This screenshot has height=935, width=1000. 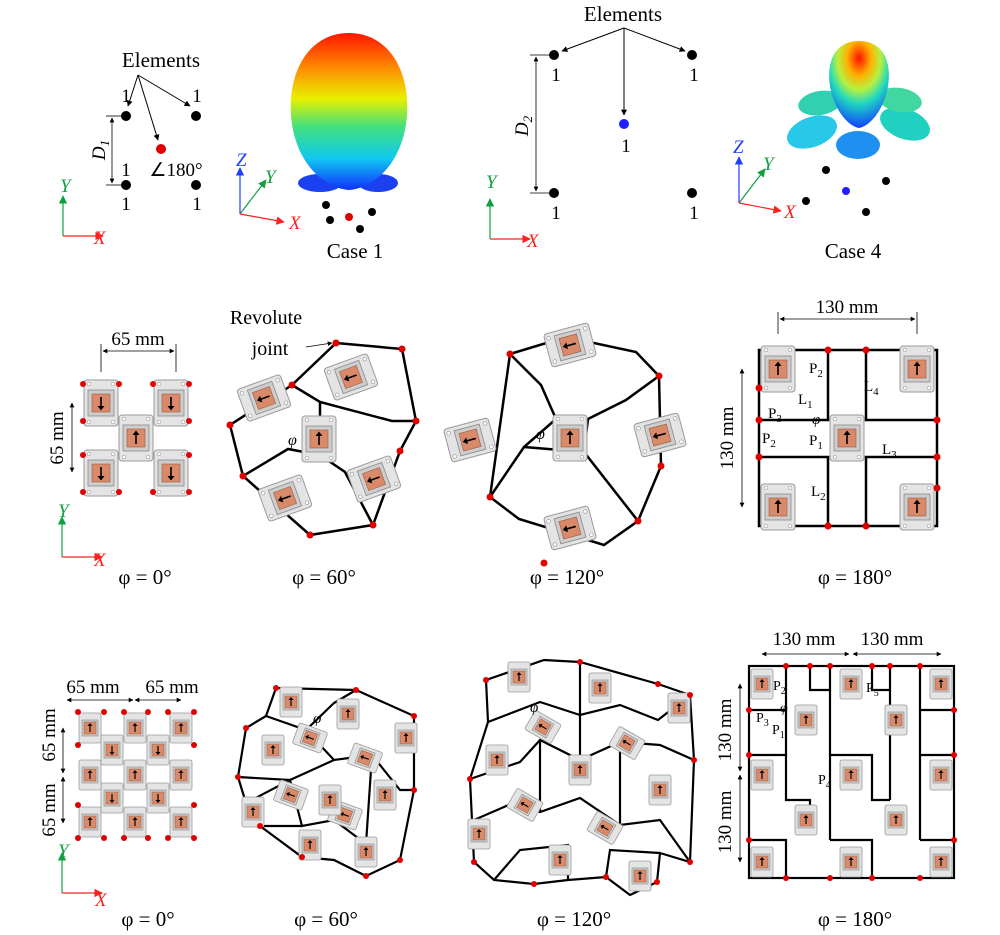 What do you see at coordinates (574, 919) in the screenshot?
I see `caption-phi-120: φ = 120°` at bounding box center [574, 919].